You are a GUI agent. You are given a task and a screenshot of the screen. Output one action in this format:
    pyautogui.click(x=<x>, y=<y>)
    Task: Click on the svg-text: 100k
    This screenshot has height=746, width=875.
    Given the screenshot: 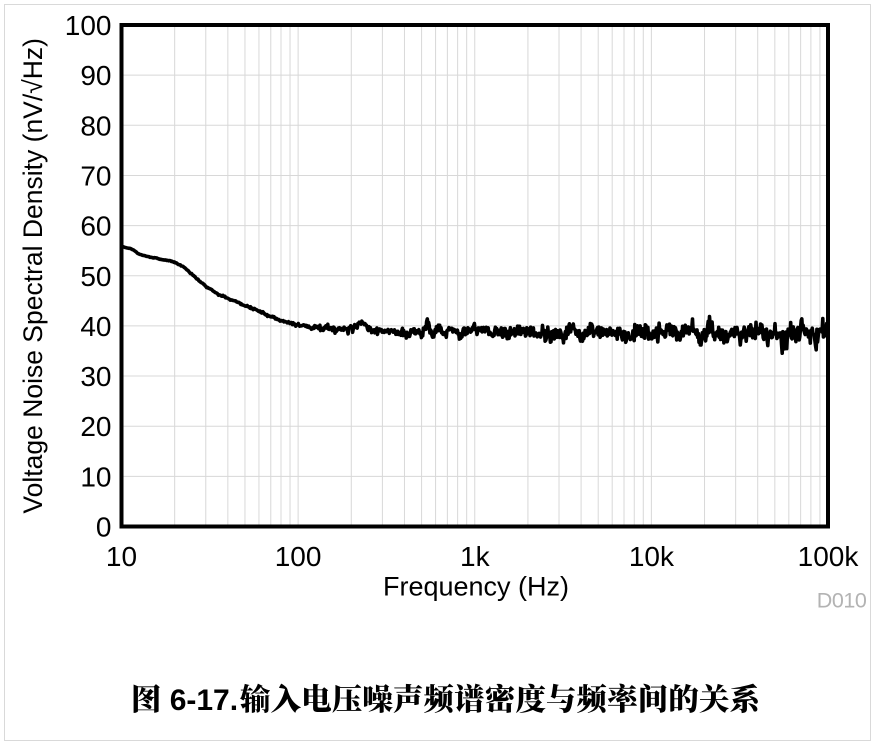 What is the action you would take?
    pyautogui.click(x=829, y=556)
    